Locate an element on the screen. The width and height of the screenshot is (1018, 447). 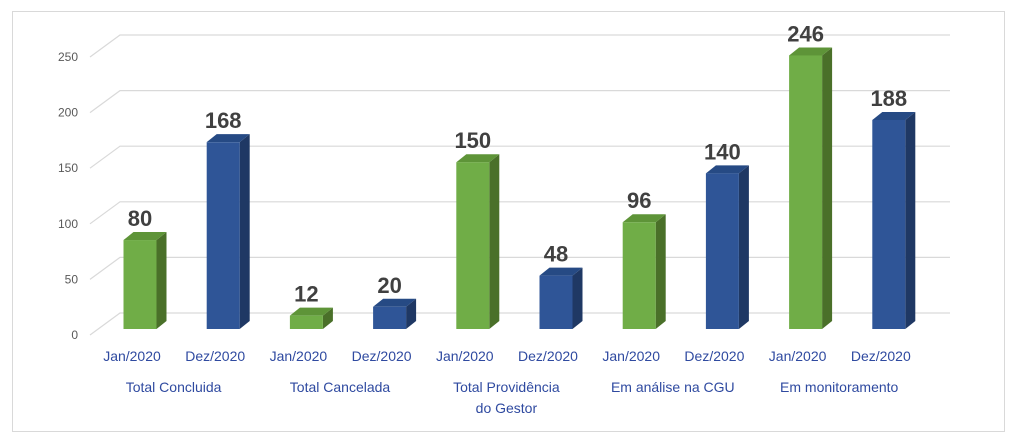
y-tick-label: 0 is located at coordinates (74, 335).